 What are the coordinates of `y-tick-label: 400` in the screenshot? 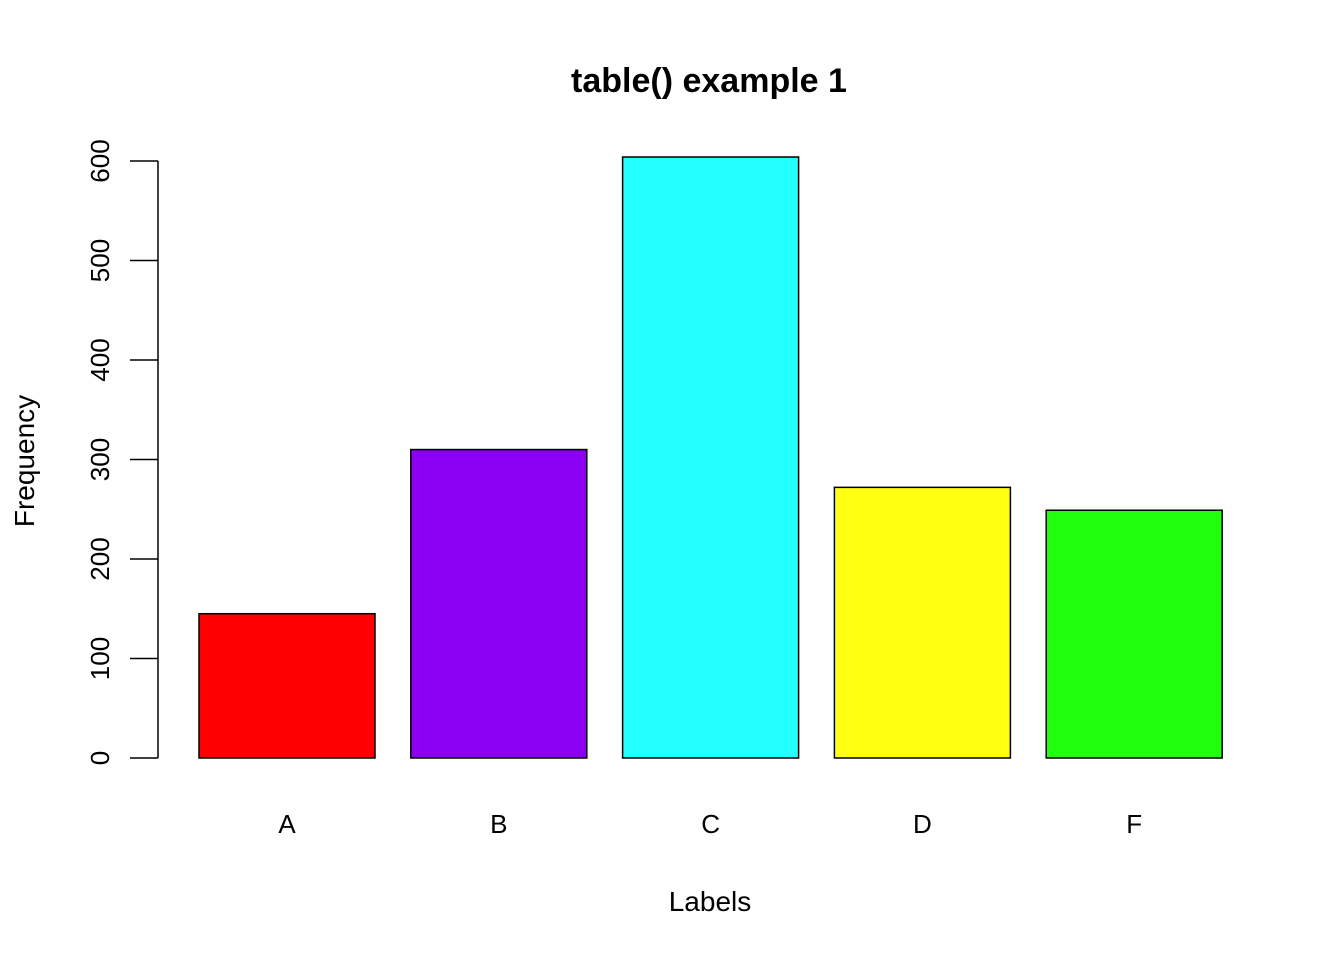 It's located at (100, 359).